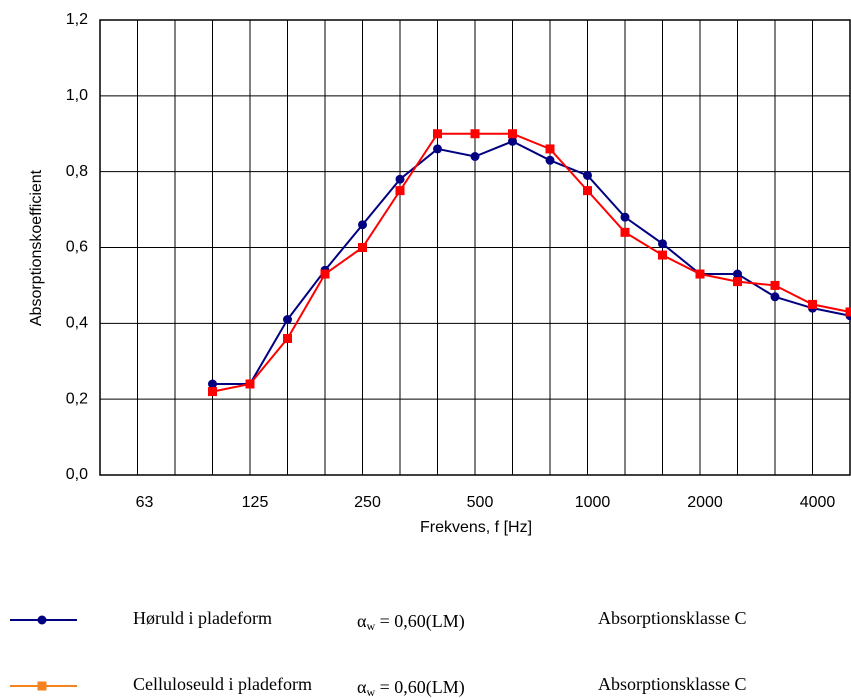 The width and height of the screenshot is (851, 698). What do you see at coordinates (222, 684) in the screenshot?
I see `legend-label: Celluloseuld i pladeform` at bounding box center [222, 684].